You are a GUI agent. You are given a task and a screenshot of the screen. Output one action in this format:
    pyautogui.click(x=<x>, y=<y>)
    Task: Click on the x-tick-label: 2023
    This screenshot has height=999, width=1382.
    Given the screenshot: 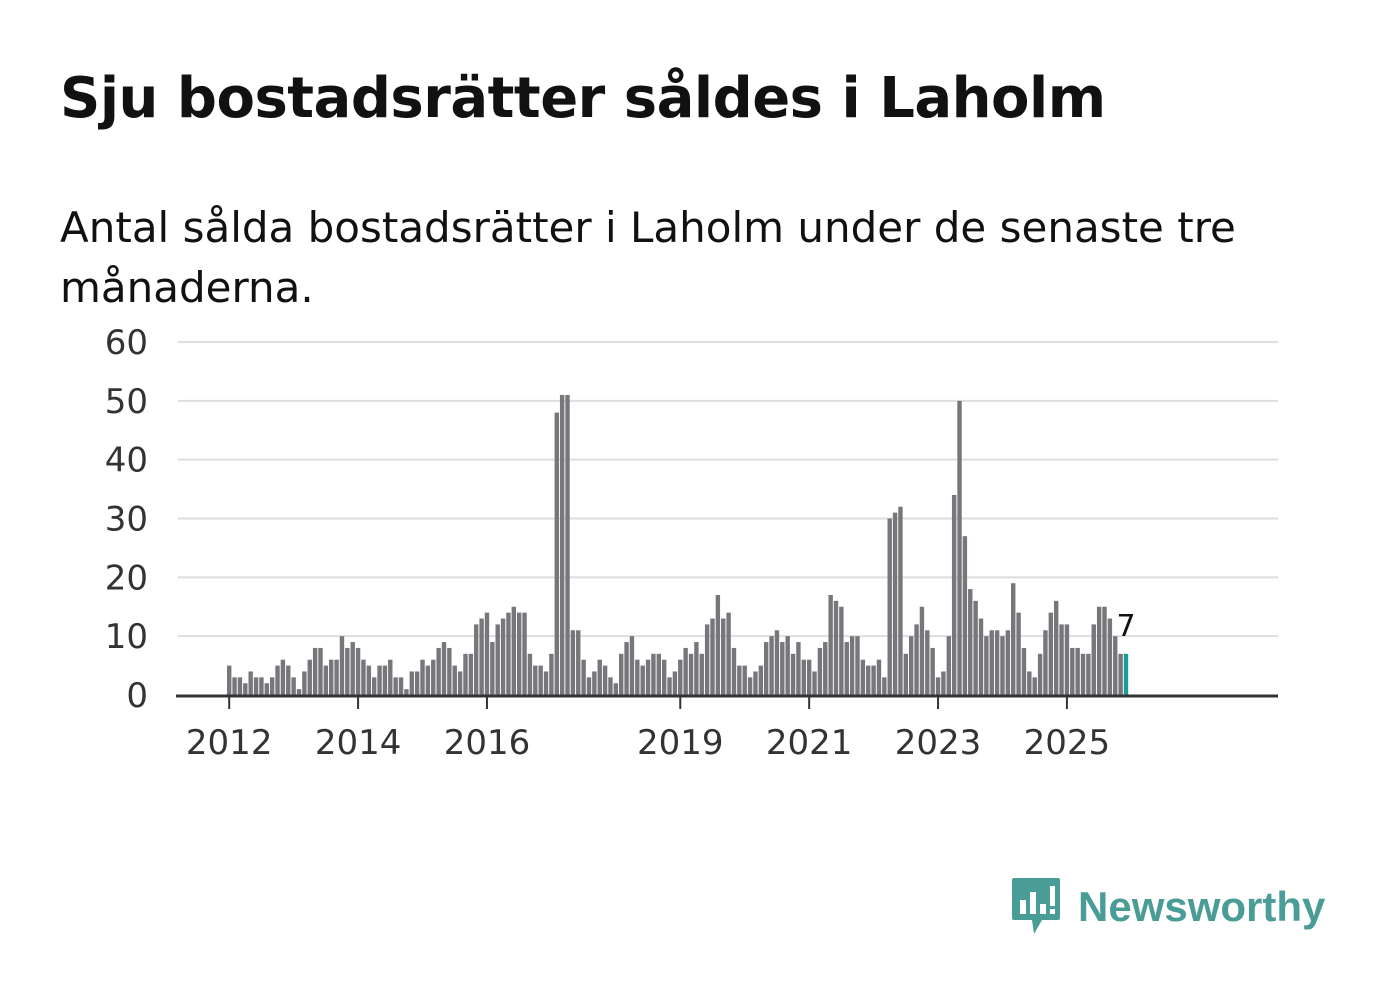 What is the action you would take?
    pyautogui.click(x=938, y=743)
    